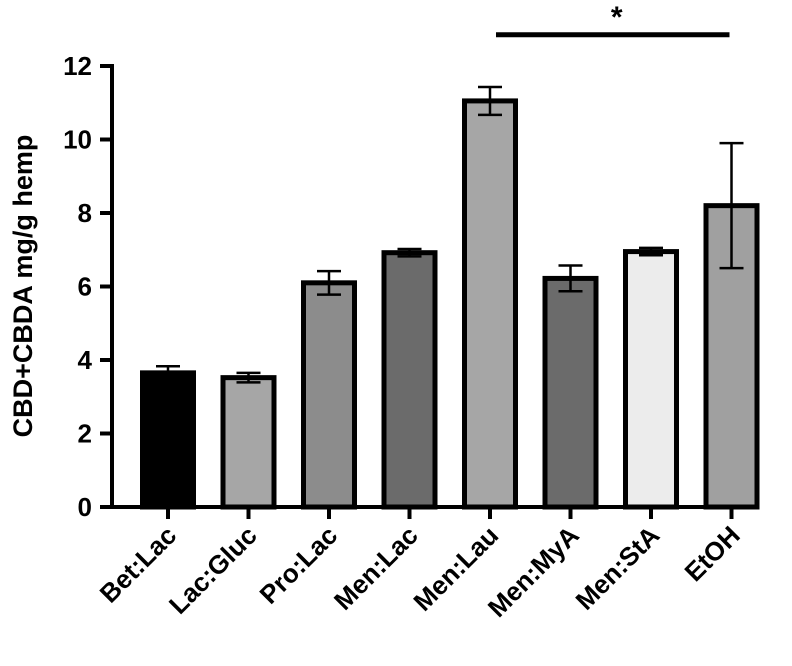 Image resolution: width=792 pixels, height=666 pixels. What do you see at coordinates (570, 392) in the screenshot?
I see `bar-men-mya` at bounding box center [570, 392].